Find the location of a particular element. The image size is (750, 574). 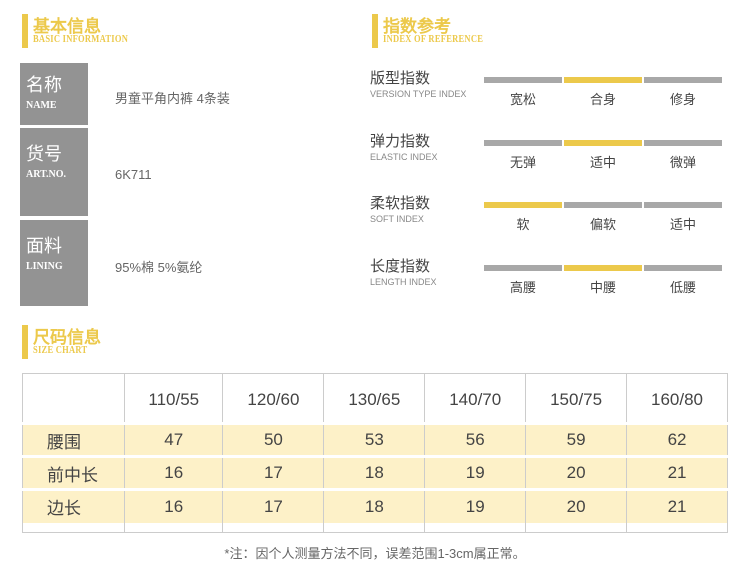

index-label: 版型指数 is located at coordinates (400, 78).